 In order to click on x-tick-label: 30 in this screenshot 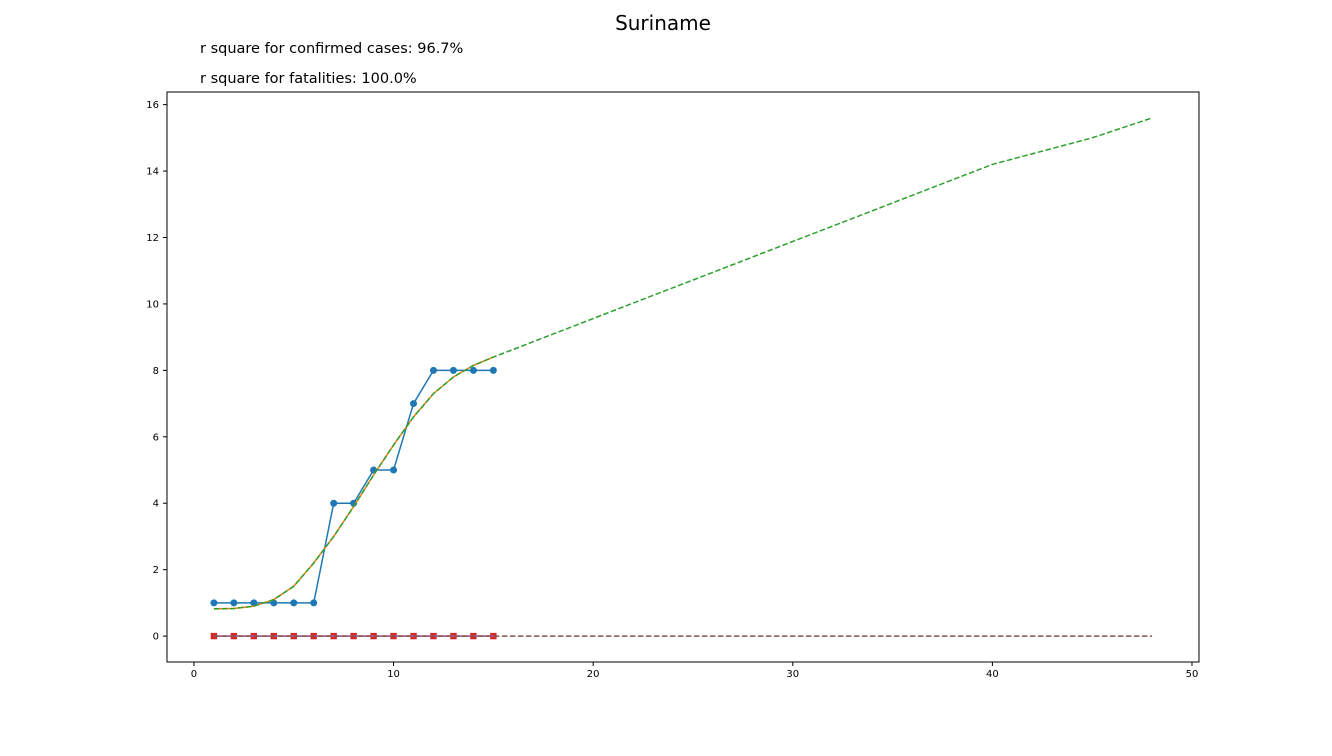, I will do `click(792, 674)`.